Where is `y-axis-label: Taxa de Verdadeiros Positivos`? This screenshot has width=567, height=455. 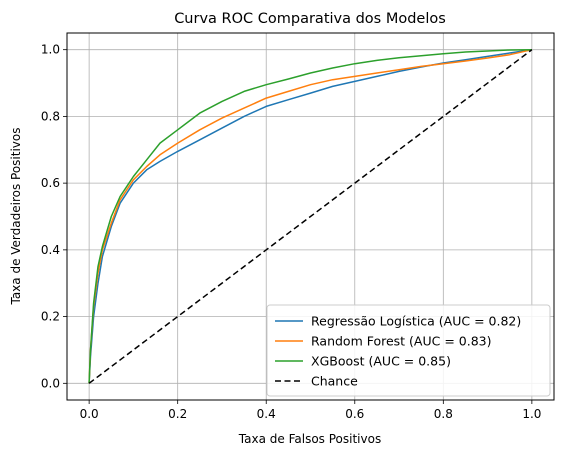 y-axis-label: Taxa de Verdadeiros Positivos is located at coordinates (16, 216).